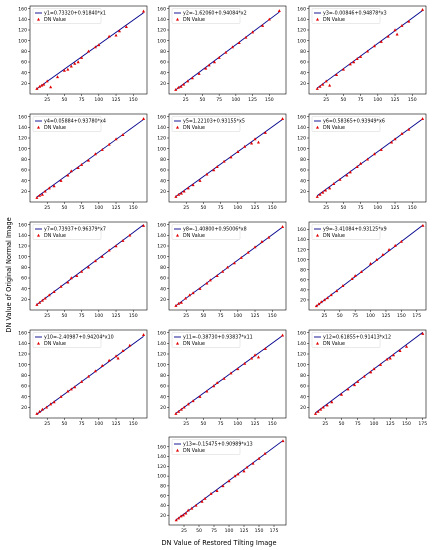 The width and height of the screenshot is (438, 550). I want to click on panel-4-x-tick-label: 75, so click(82, 208).